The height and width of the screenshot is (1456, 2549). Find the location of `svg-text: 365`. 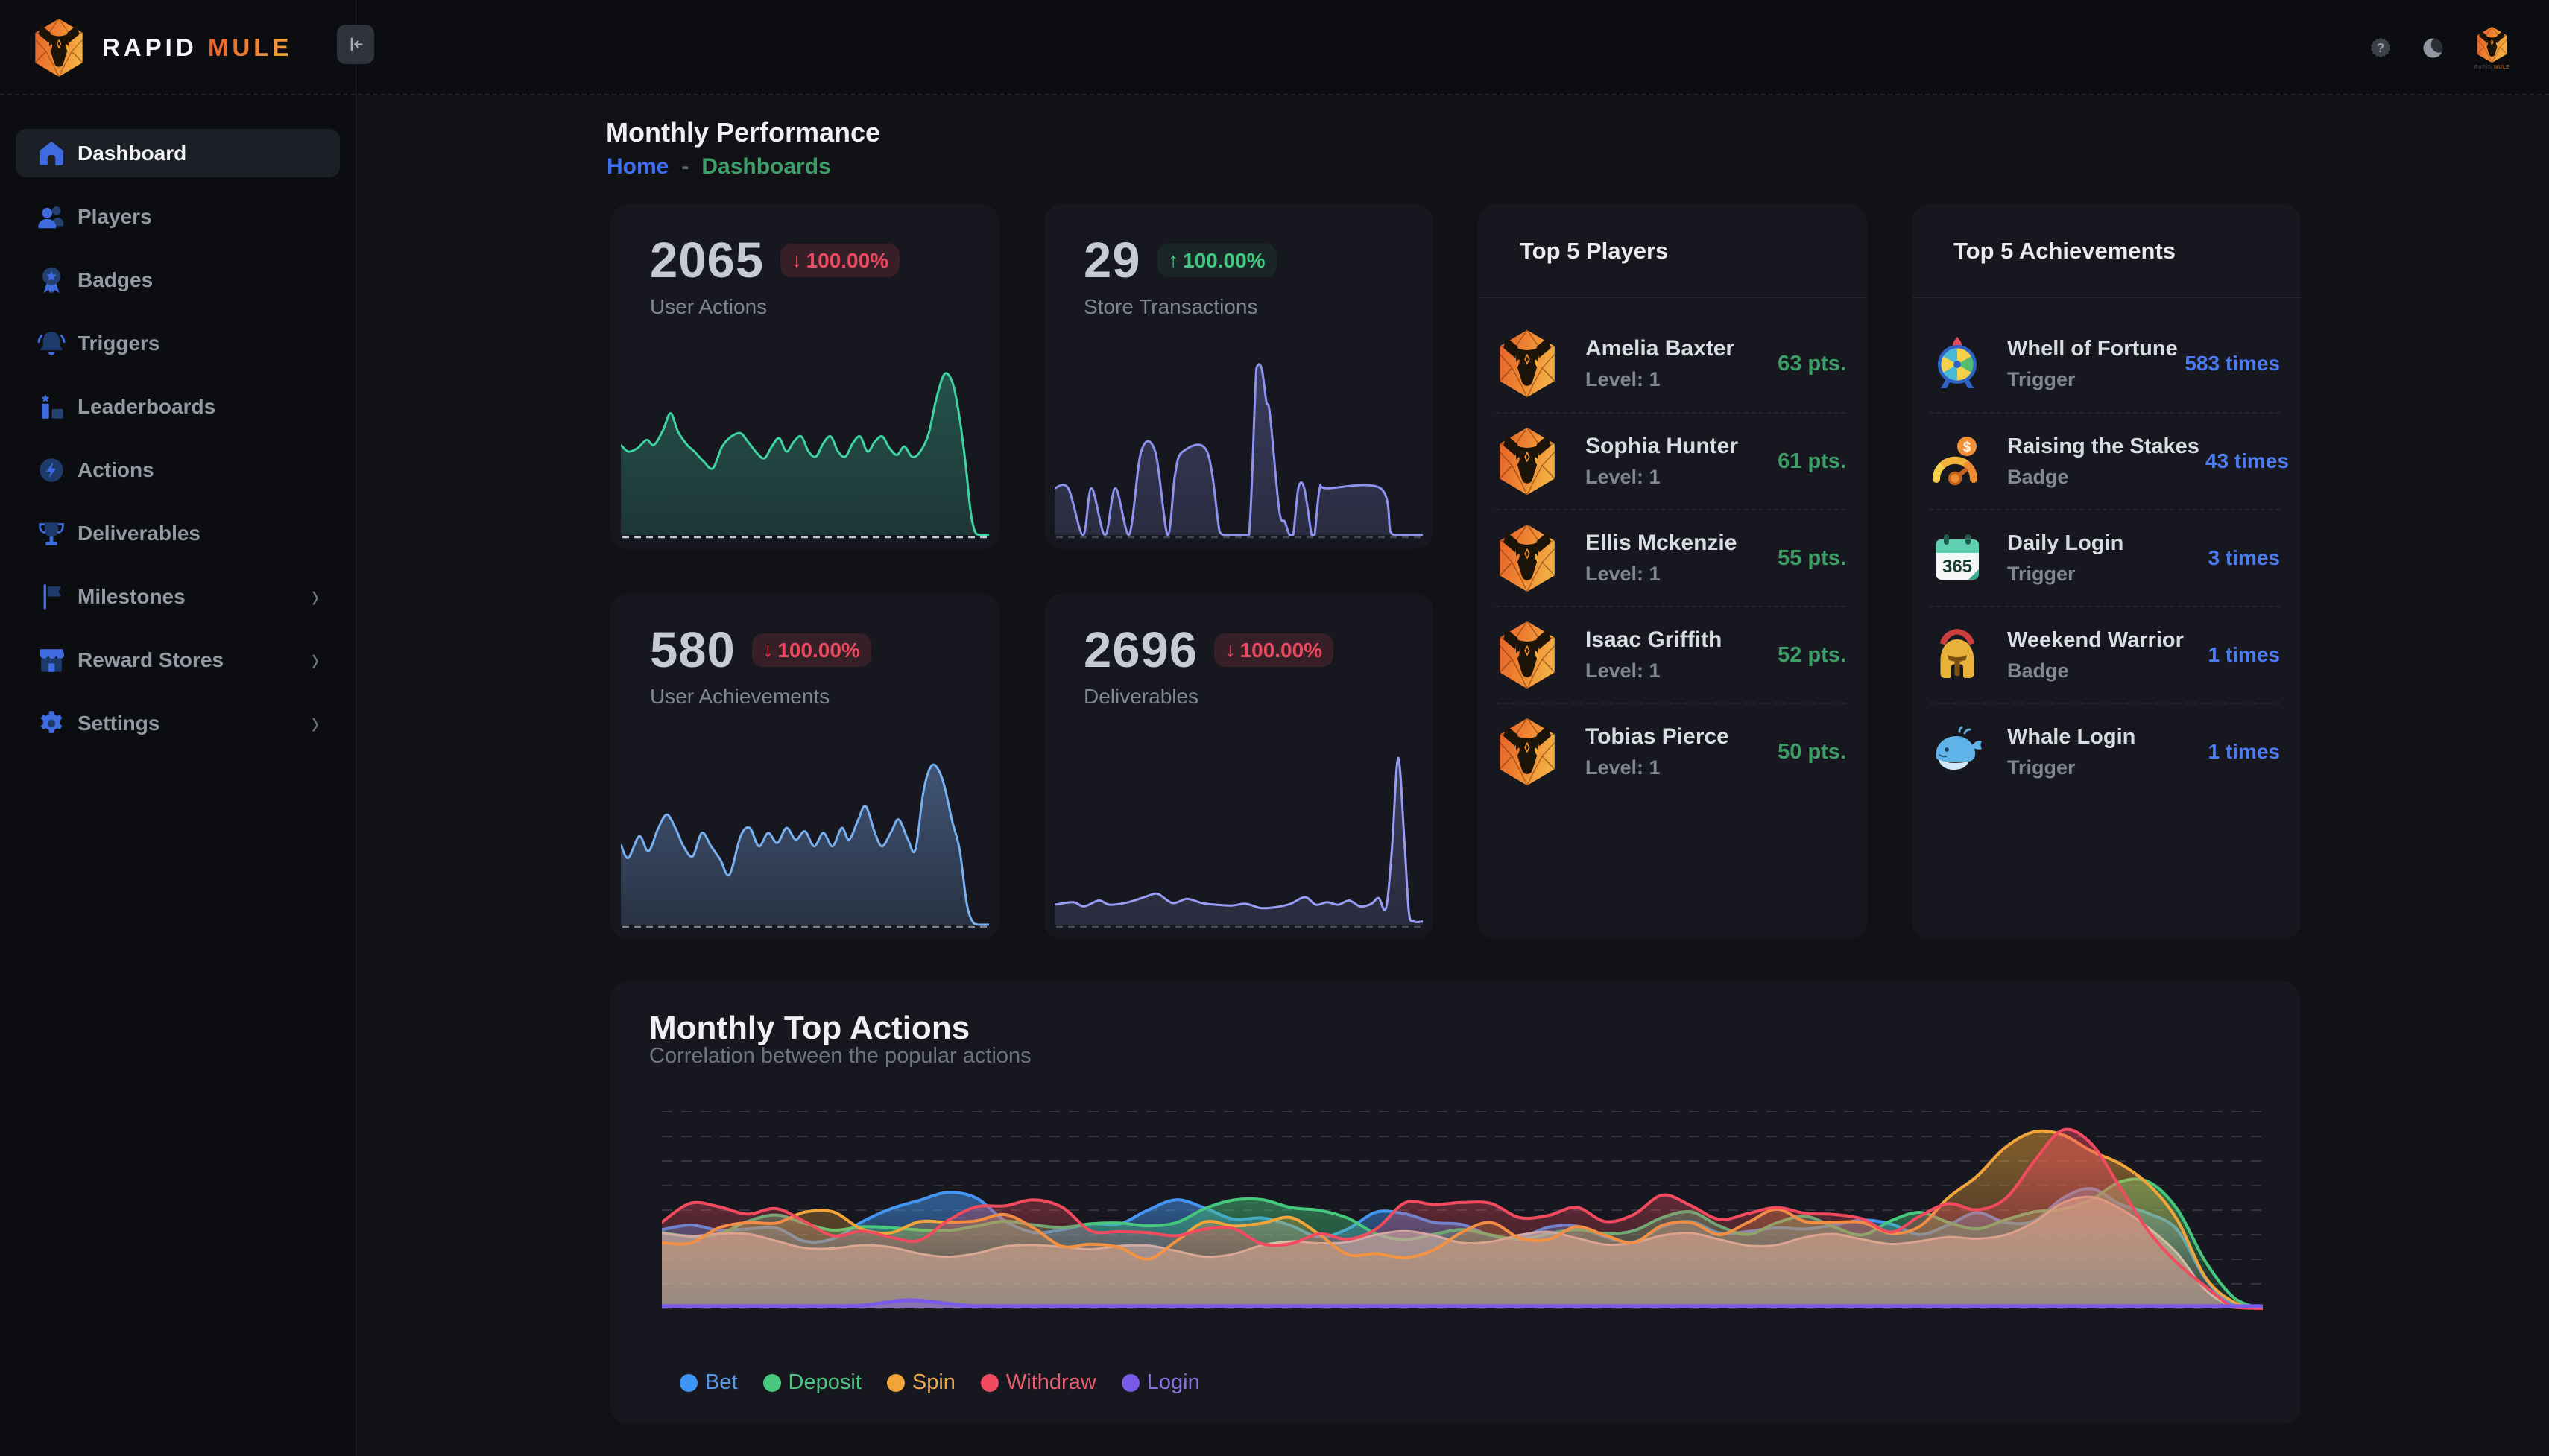

svg-text: 365 is located at coordinates (1957, 567).